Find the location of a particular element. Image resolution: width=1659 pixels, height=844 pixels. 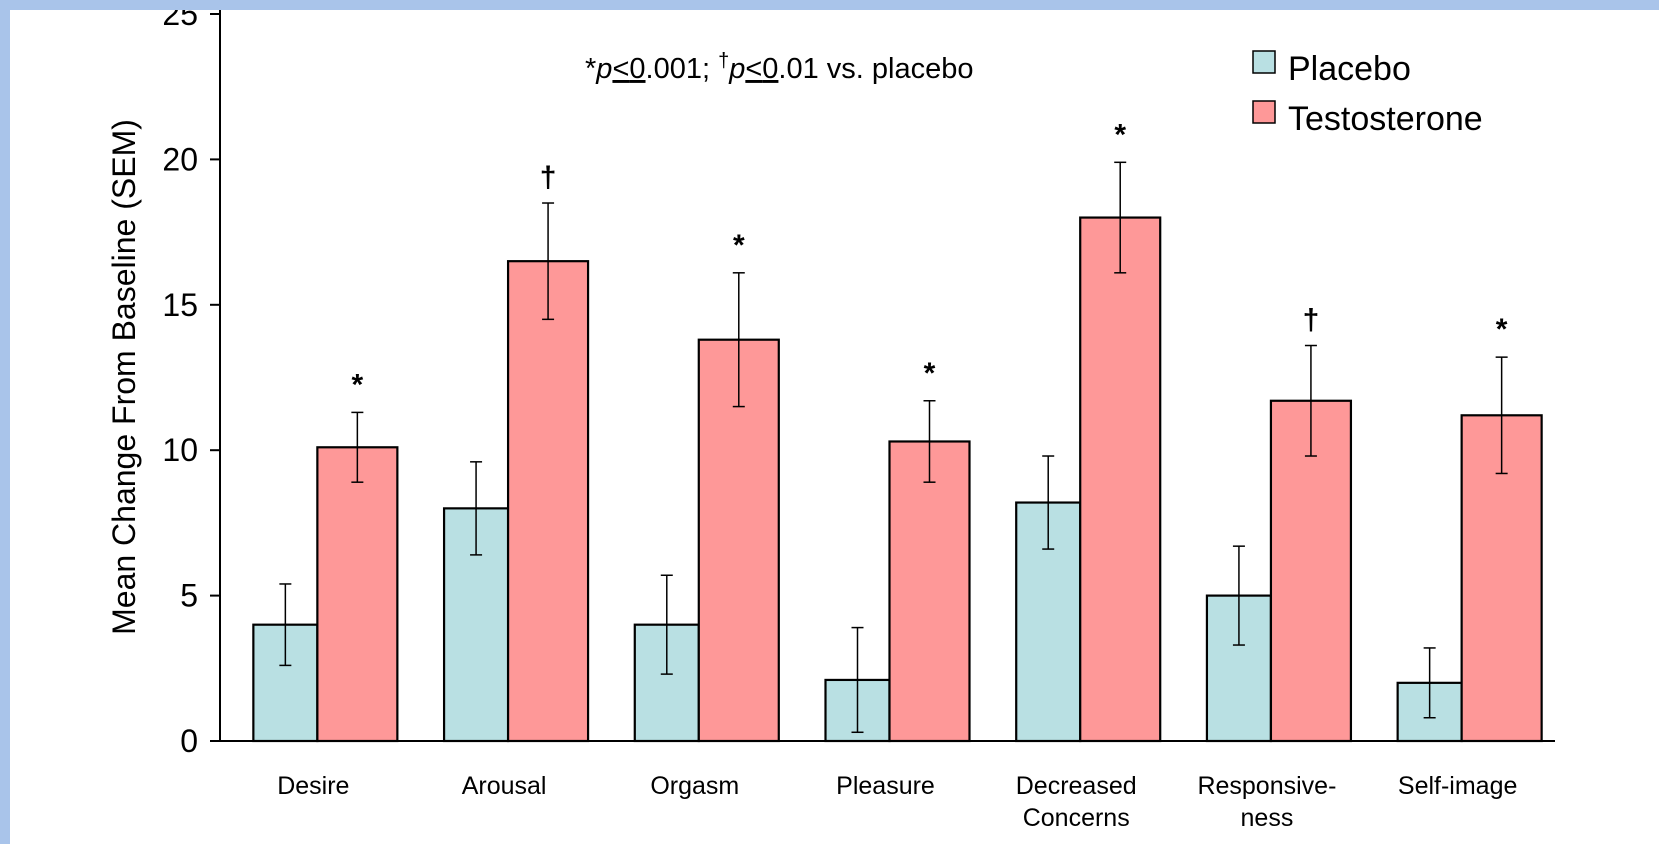

y-axis-label: Mean Change From Baseline (SEM) is located at coordinates (124, 377).